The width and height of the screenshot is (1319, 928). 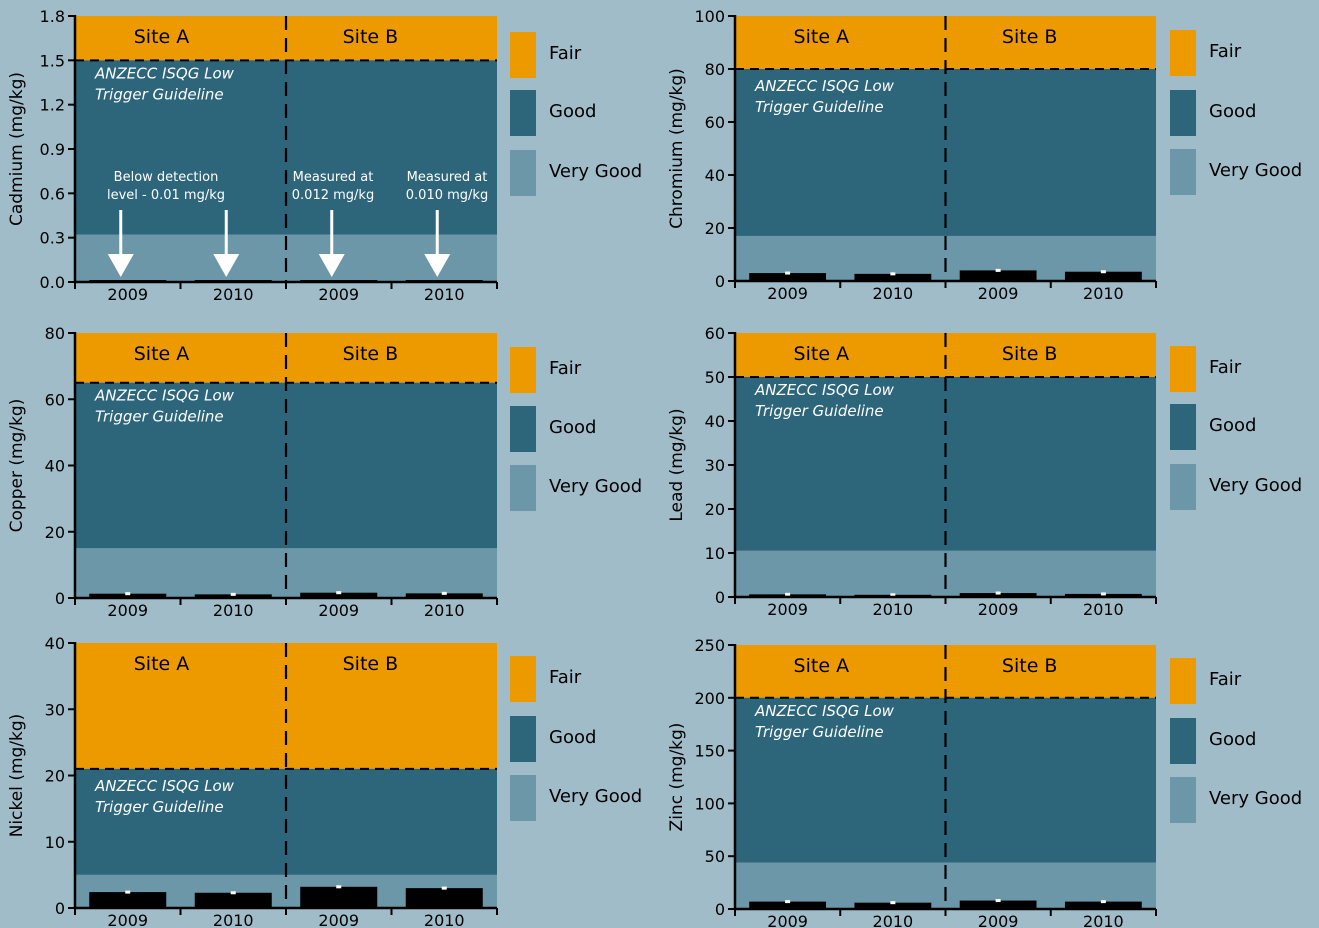 I want to click on y-axis-label: Nickel (mg/kg), so click(x=17, y=776).